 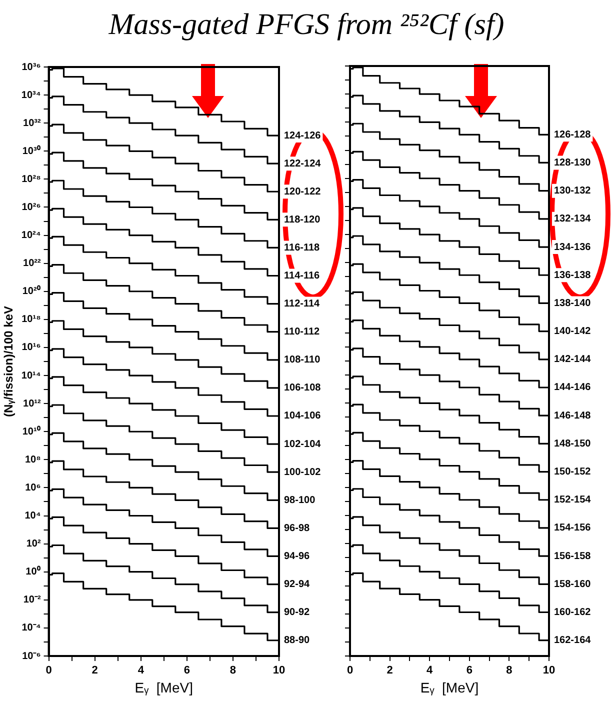 What do you see at coordinates (302, 332) in the screenshot?
I see `series-label: 110-112` at bounding box center [302, 332].